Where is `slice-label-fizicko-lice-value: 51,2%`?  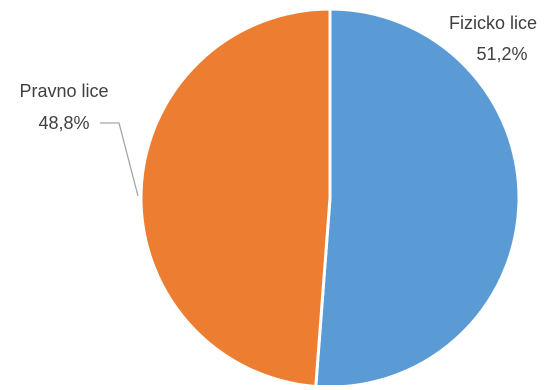
slice-label-fizicko-lice-value: 51,2% is located at coordinates (501, 54).